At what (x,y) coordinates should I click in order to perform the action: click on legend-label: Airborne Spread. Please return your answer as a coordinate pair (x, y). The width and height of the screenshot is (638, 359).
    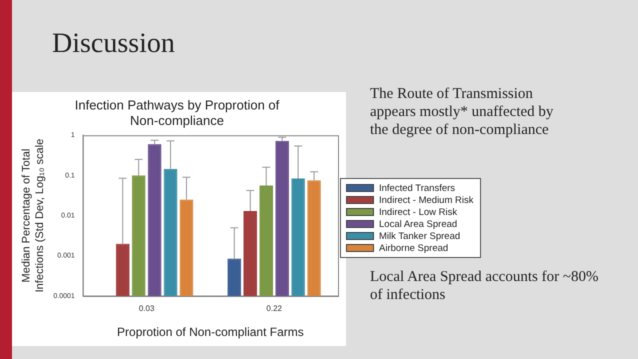
    Looking at the image, I should click on (413, 248).